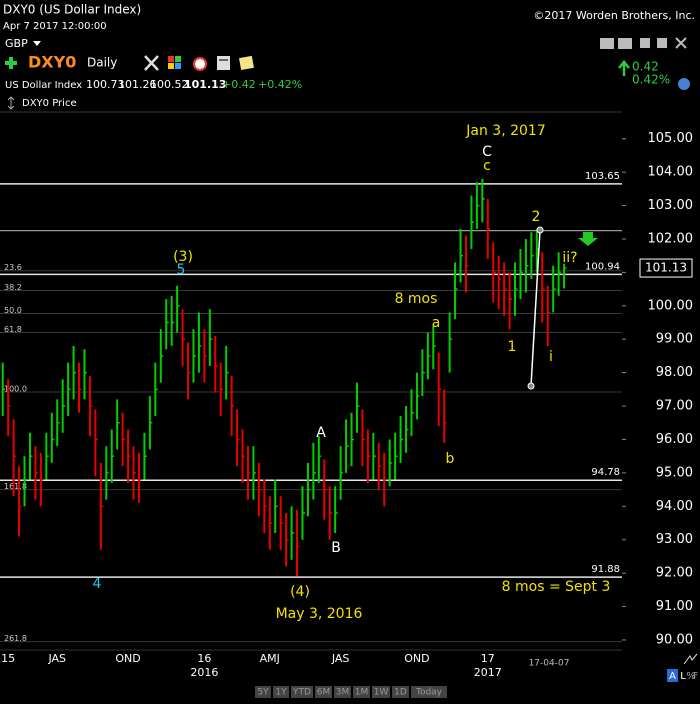  What do you see at coordinates (624, 68) in the screenshot?
I see `up-arrow` at bounding box center [624, 68].